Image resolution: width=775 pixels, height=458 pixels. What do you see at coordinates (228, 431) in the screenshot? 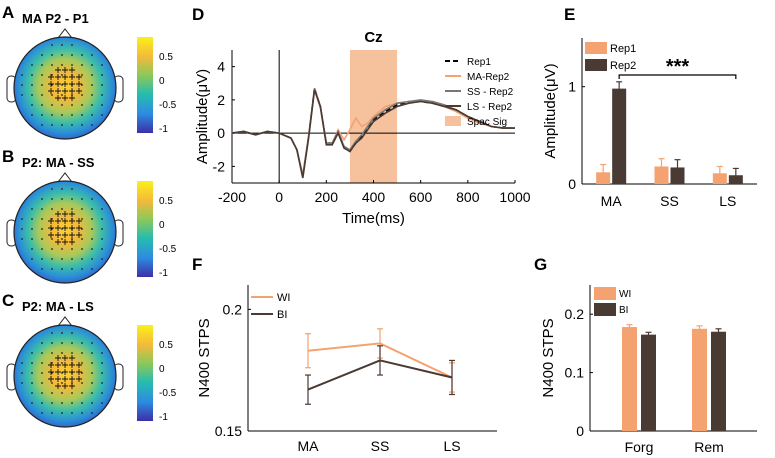
I see `y-tick-label: 0.15` at bounding box center [228, 431].